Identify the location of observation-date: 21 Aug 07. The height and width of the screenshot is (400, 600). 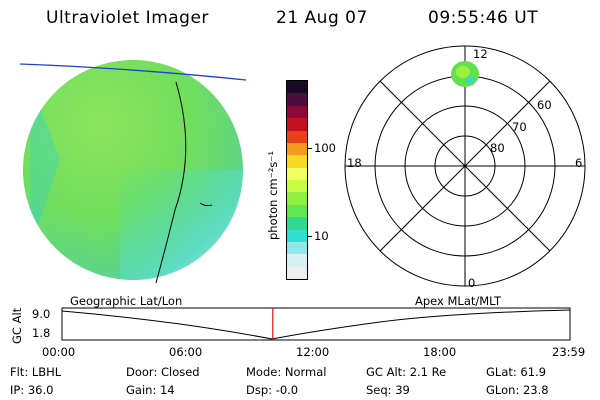
(322, 18).